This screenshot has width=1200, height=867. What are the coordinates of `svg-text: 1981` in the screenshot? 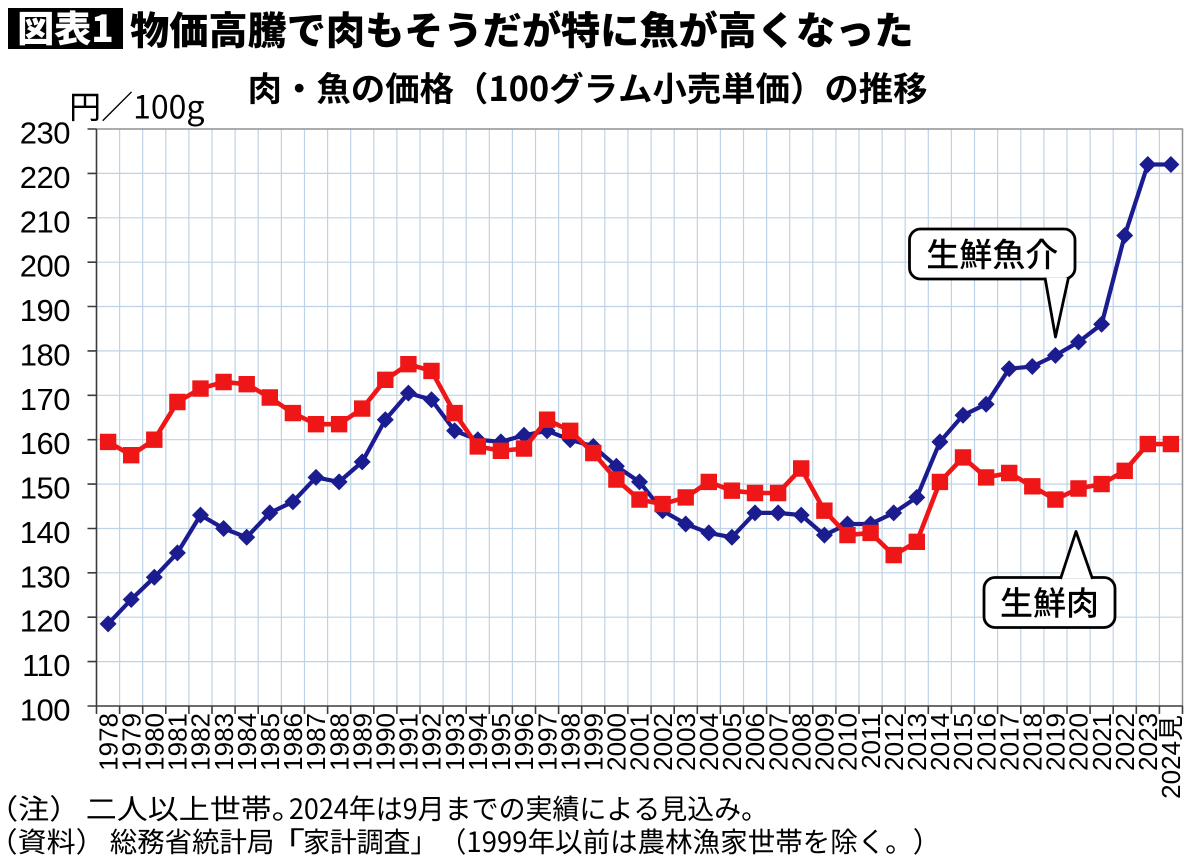 It's located at (178, 742).